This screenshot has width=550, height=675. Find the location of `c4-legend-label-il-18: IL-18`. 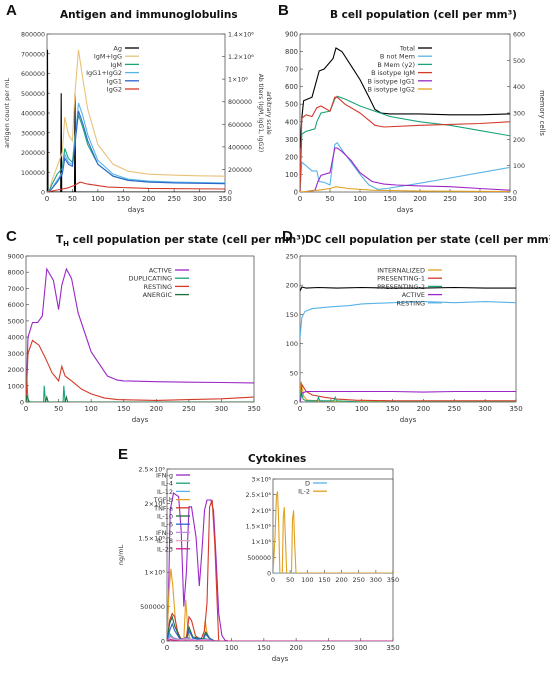

c4-legend-label-il-18: IL-18 is located at coordinates (165, 541).